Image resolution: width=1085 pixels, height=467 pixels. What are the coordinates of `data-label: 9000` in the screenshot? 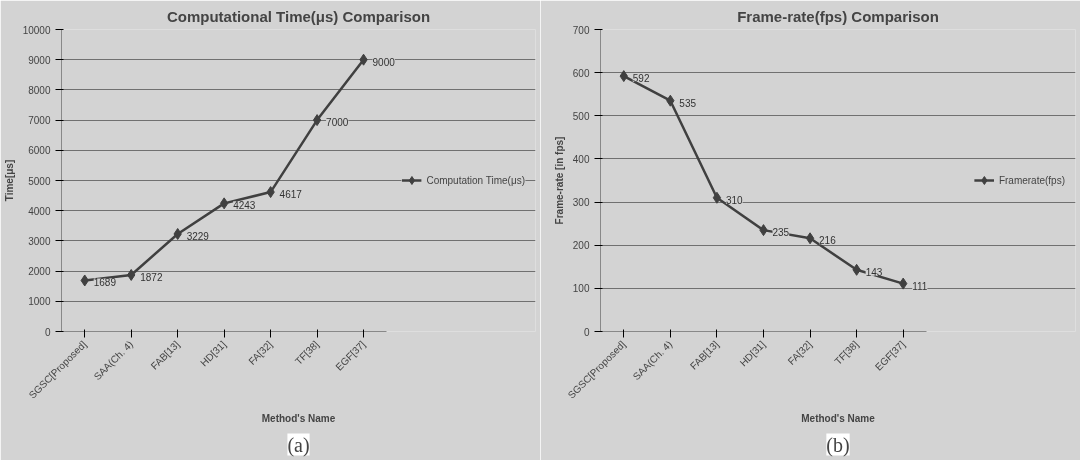 It's located at (384, 62).